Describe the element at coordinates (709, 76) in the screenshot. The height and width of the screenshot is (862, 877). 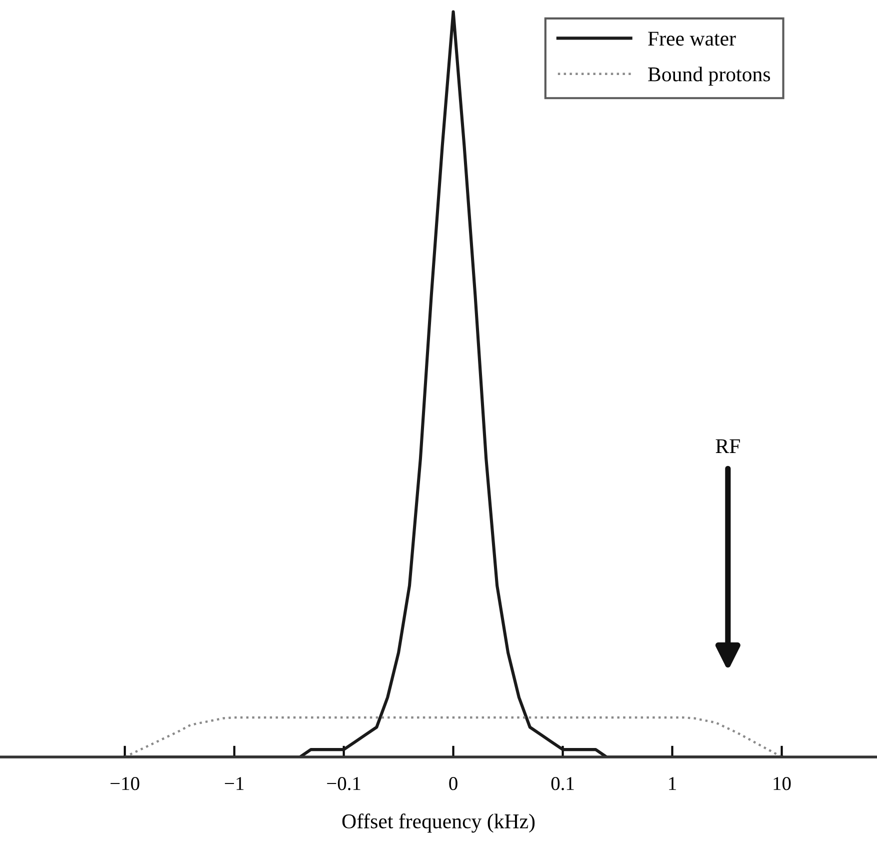
I see `legend-label: Bound protons` at that location.